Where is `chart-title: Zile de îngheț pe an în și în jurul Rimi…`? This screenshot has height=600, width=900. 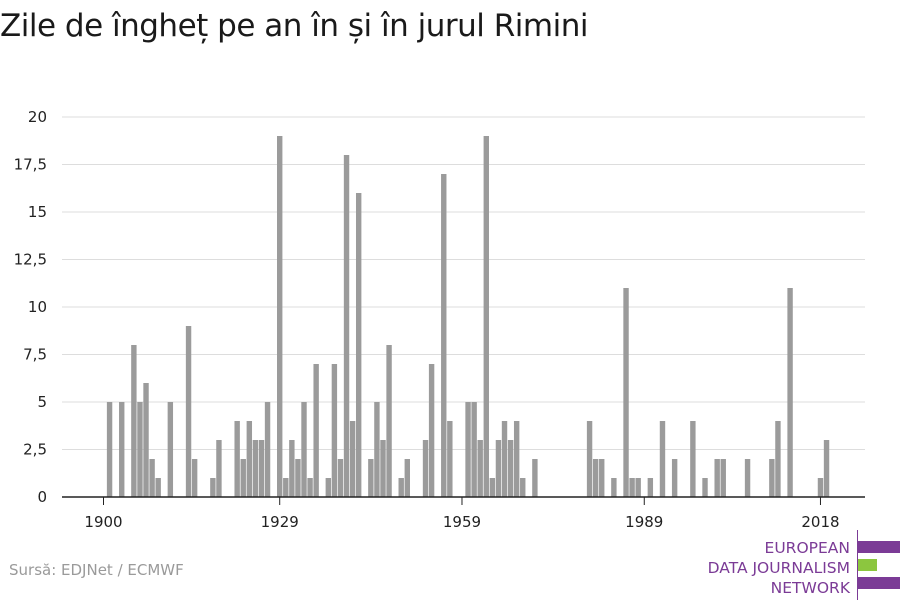 chart-title: Zile de îngheț pe an în și în jurul Rimi… is located at coordinates (294, 26).